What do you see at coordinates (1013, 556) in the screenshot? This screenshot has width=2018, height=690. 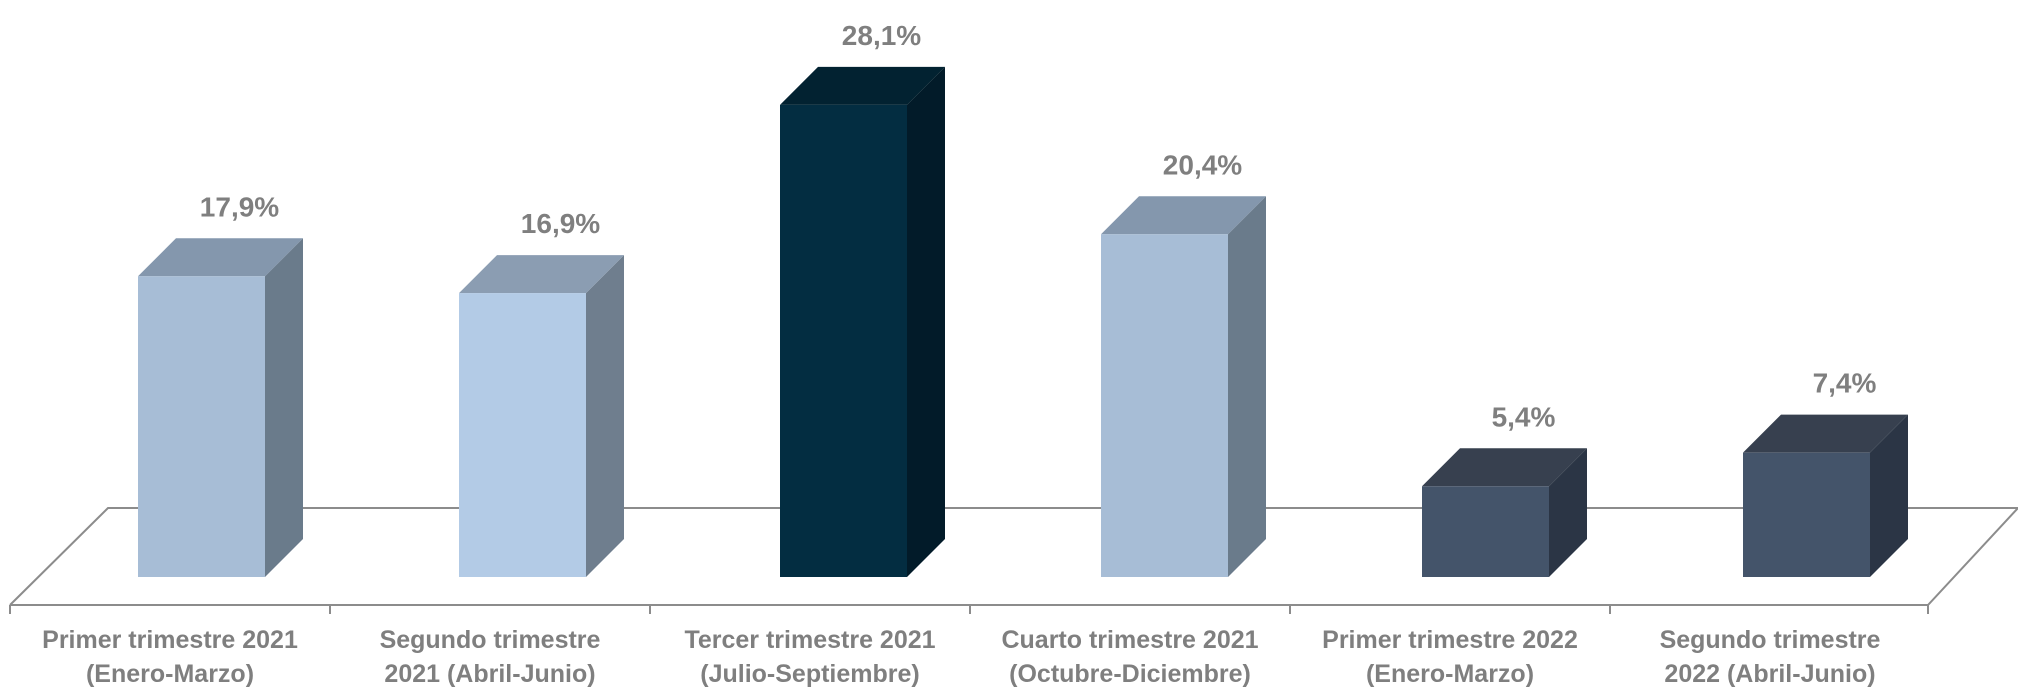 I see `floor-outline` at bounding box center [1013, 556].